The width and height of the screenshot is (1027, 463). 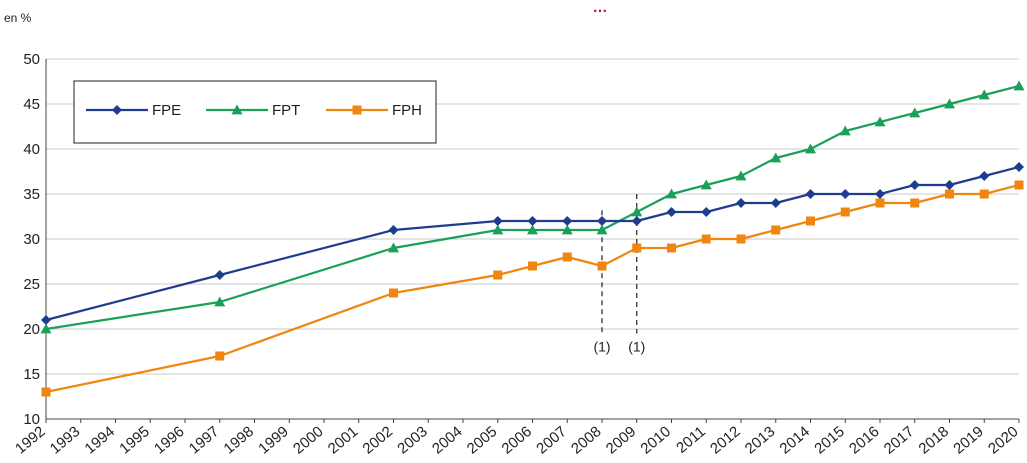 What do you see at coordinates (134, 440) in the screenshot?
I see `x-tick-label-1995: 1995` at bounding box center [134, 440].